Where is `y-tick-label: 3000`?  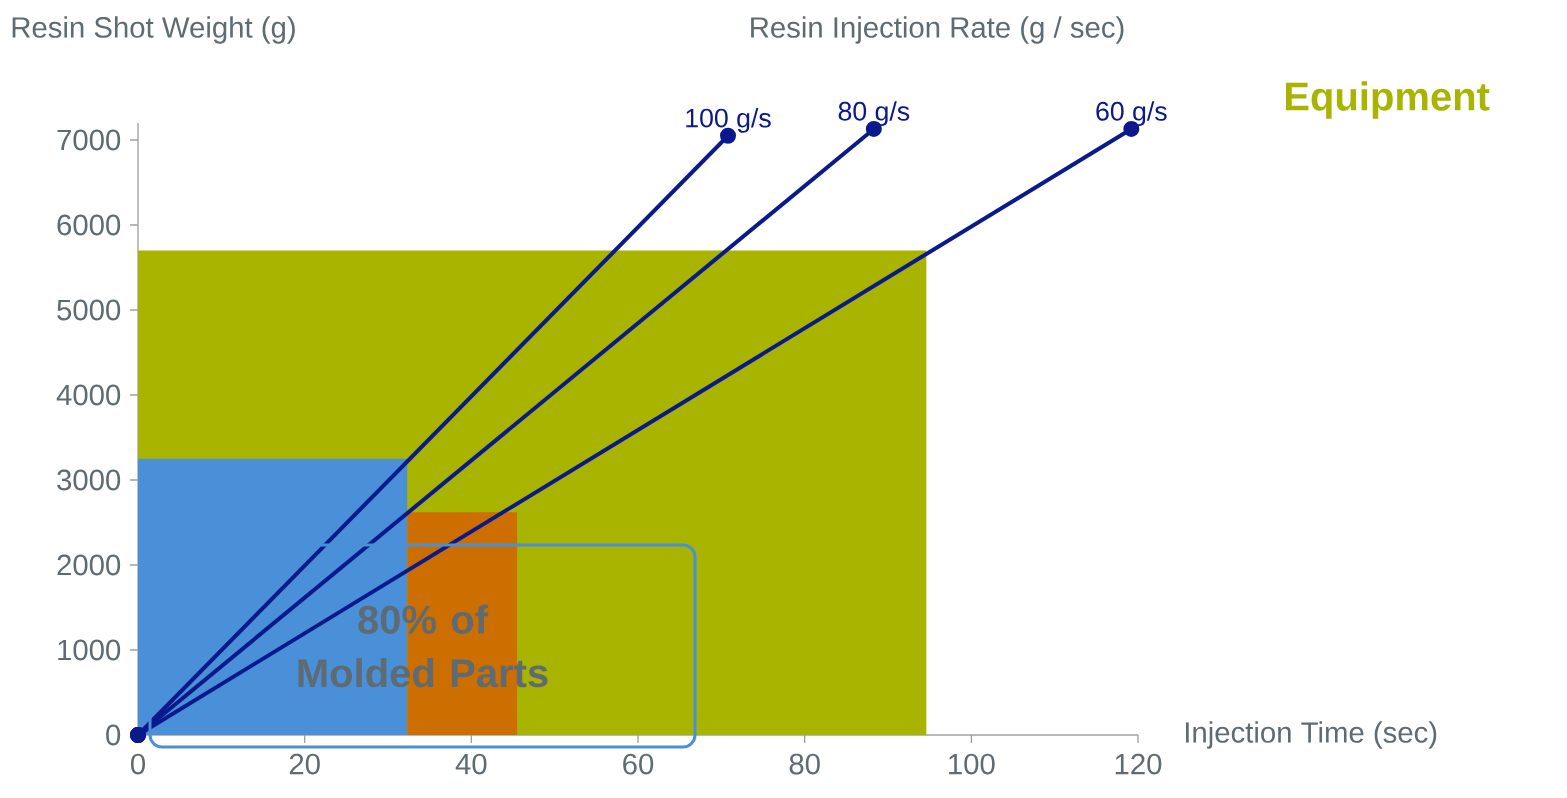
y-tick-label: 3000 is located at coordinates (89, 480).